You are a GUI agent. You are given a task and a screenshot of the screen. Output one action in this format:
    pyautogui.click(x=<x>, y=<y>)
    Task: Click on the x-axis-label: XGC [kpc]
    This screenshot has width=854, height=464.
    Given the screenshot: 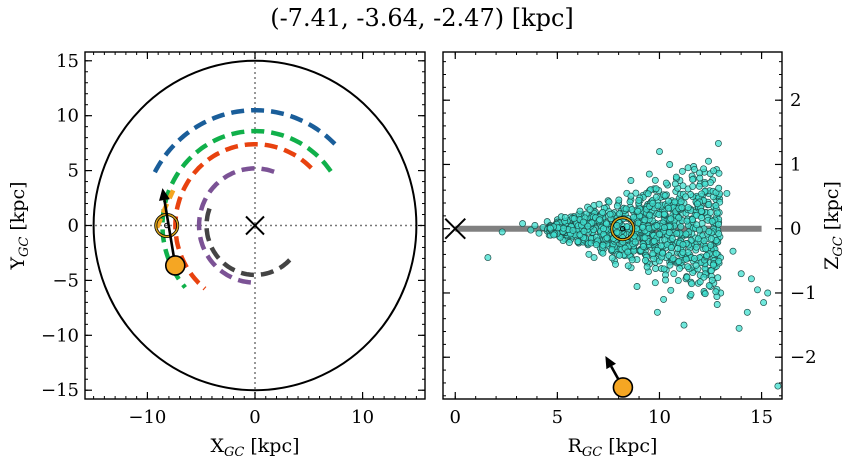 What is the action you would take?
    pyautogui.click(x=254, y=447)
    